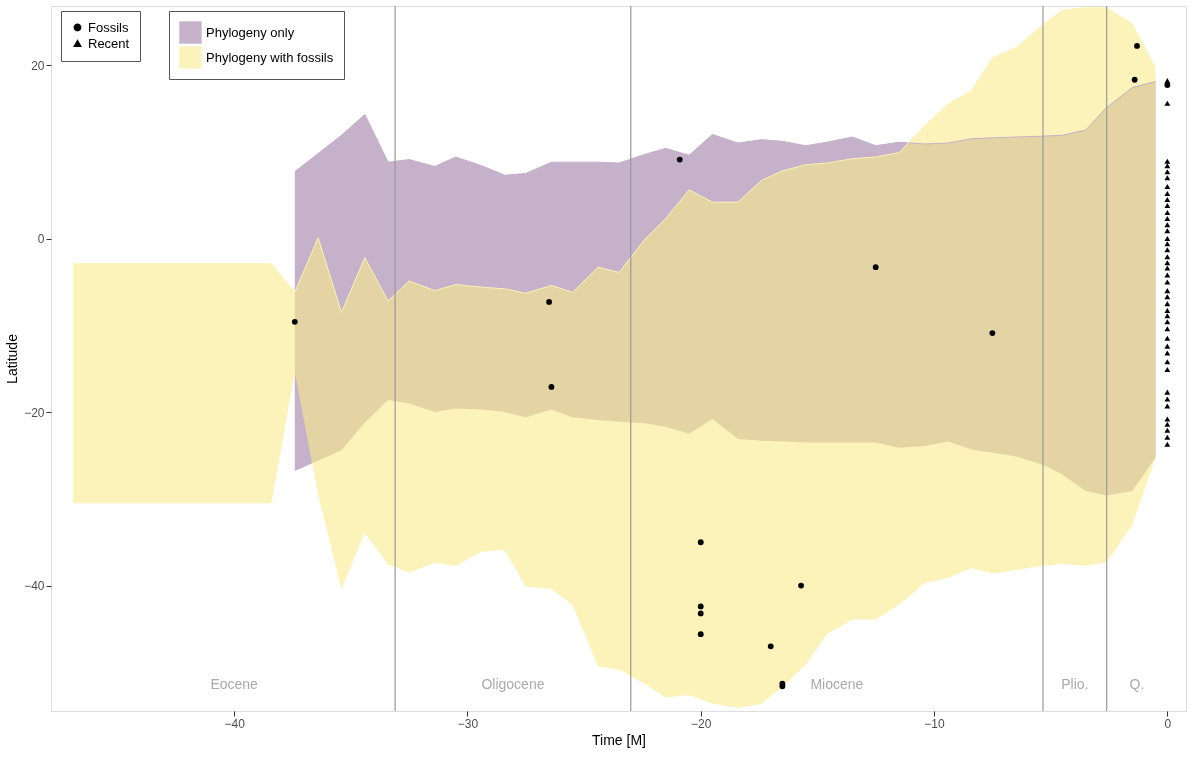 Image resolution: width=1203 pixels, height=761 pixels. What do you see at coordinates (513, 684) in the screenshot?
I see `annotation: Oligocene` at bounding box center [513, 684].